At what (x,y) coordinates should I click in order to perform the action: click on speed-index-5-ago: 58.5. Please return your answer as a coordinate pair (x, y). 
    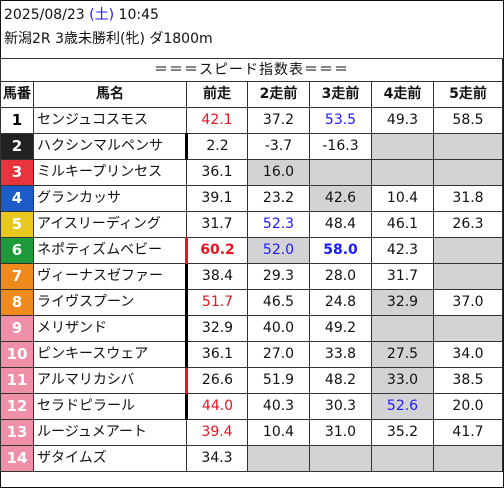
    Looking at the image, I should click on (468, 120).